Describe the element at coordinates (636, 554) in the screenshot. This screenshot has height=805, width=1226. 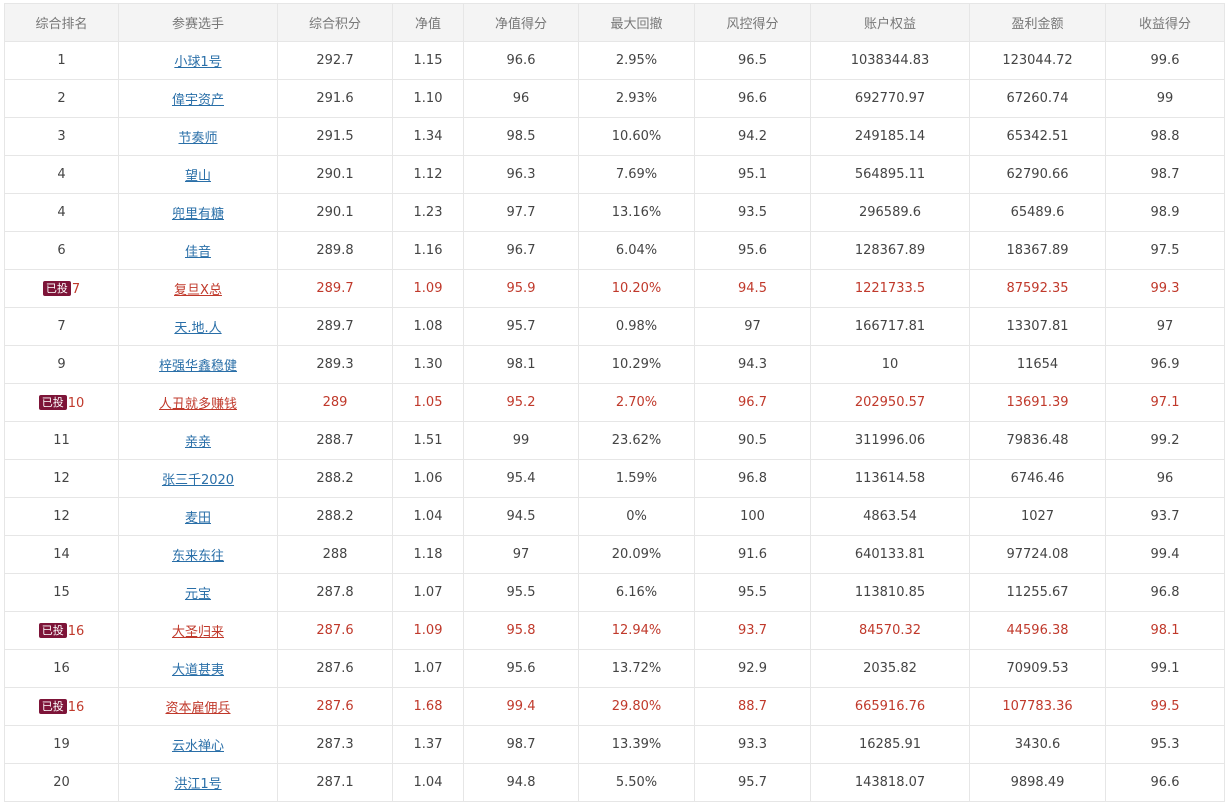
I see `max-drawdown-cell: 20.09%` at that location.